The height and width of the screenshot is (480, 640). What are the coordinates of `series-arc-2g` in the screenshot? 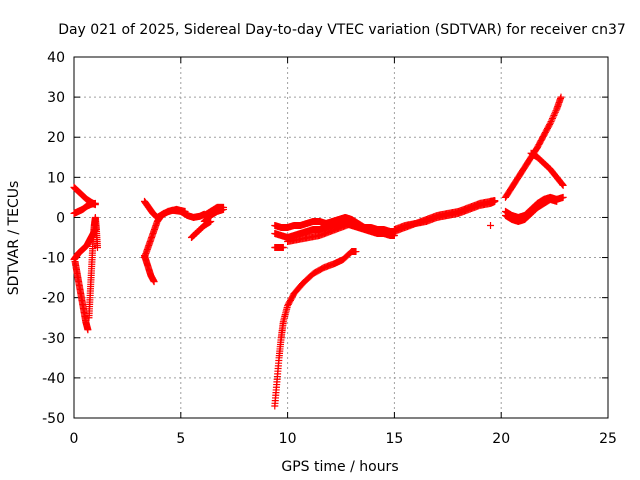 It's located at (214, 211).